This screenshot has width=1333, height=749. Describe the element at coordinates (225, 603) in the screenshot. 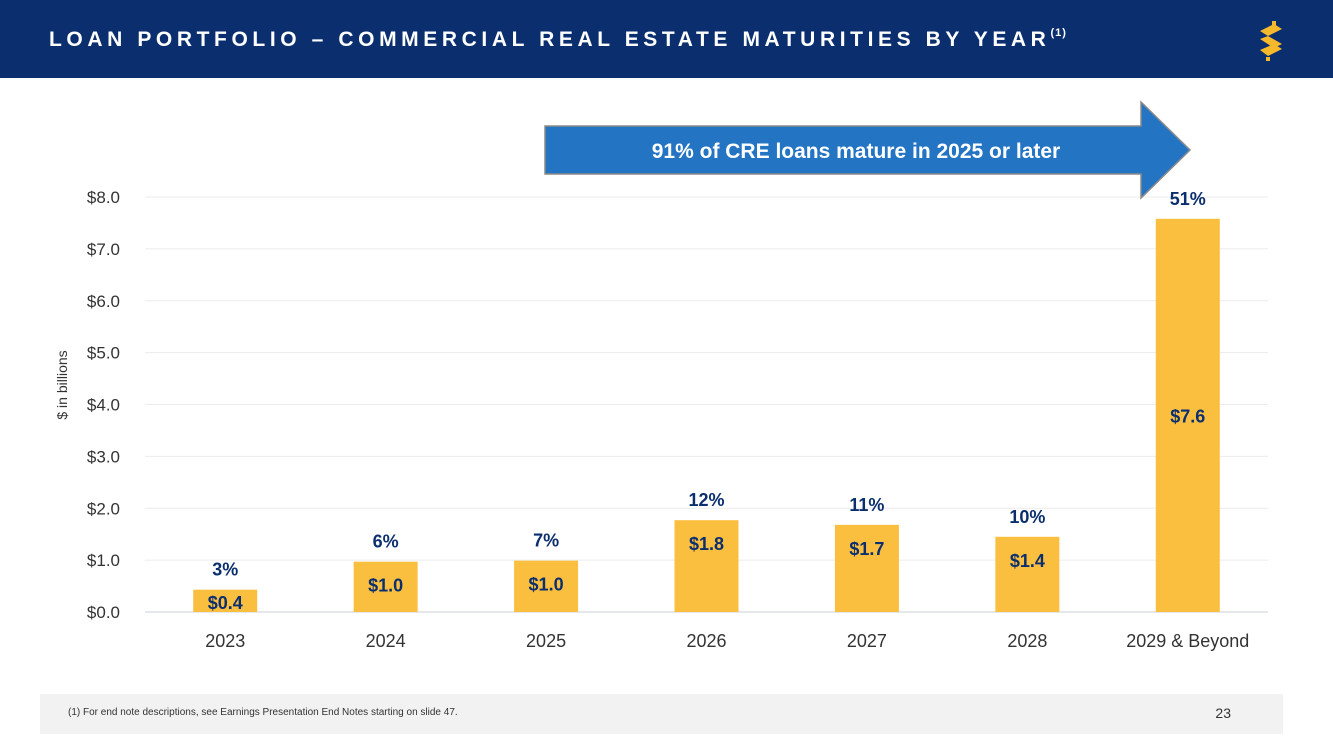

I see `bar-value-label: $0.4` at that location.